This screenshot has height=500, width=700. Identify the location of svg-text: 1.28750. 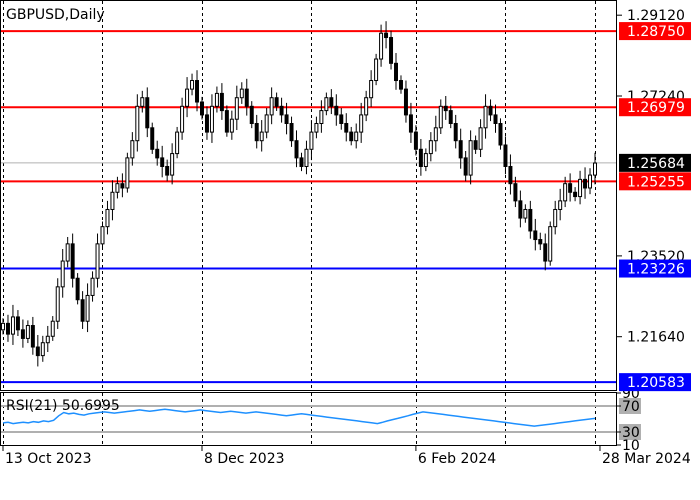
(656, 32).